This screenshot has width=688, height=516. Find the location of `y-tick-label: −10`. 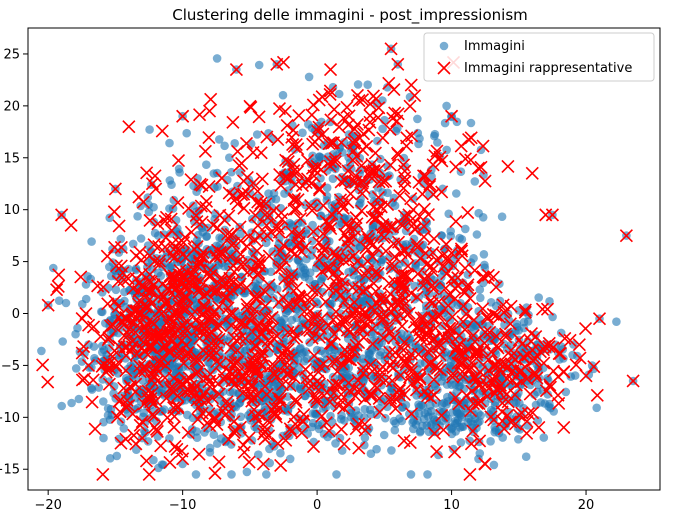

y-tick-label: −10 is located at coordinates (10, 418).